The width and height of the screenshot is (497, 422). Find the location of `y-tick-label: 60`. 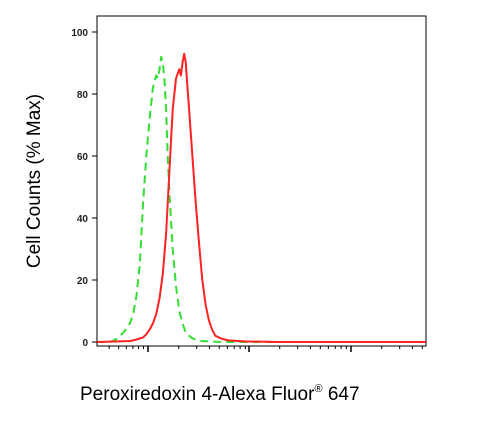

y-tick-label: 60 is located at coordinates (83, 157).